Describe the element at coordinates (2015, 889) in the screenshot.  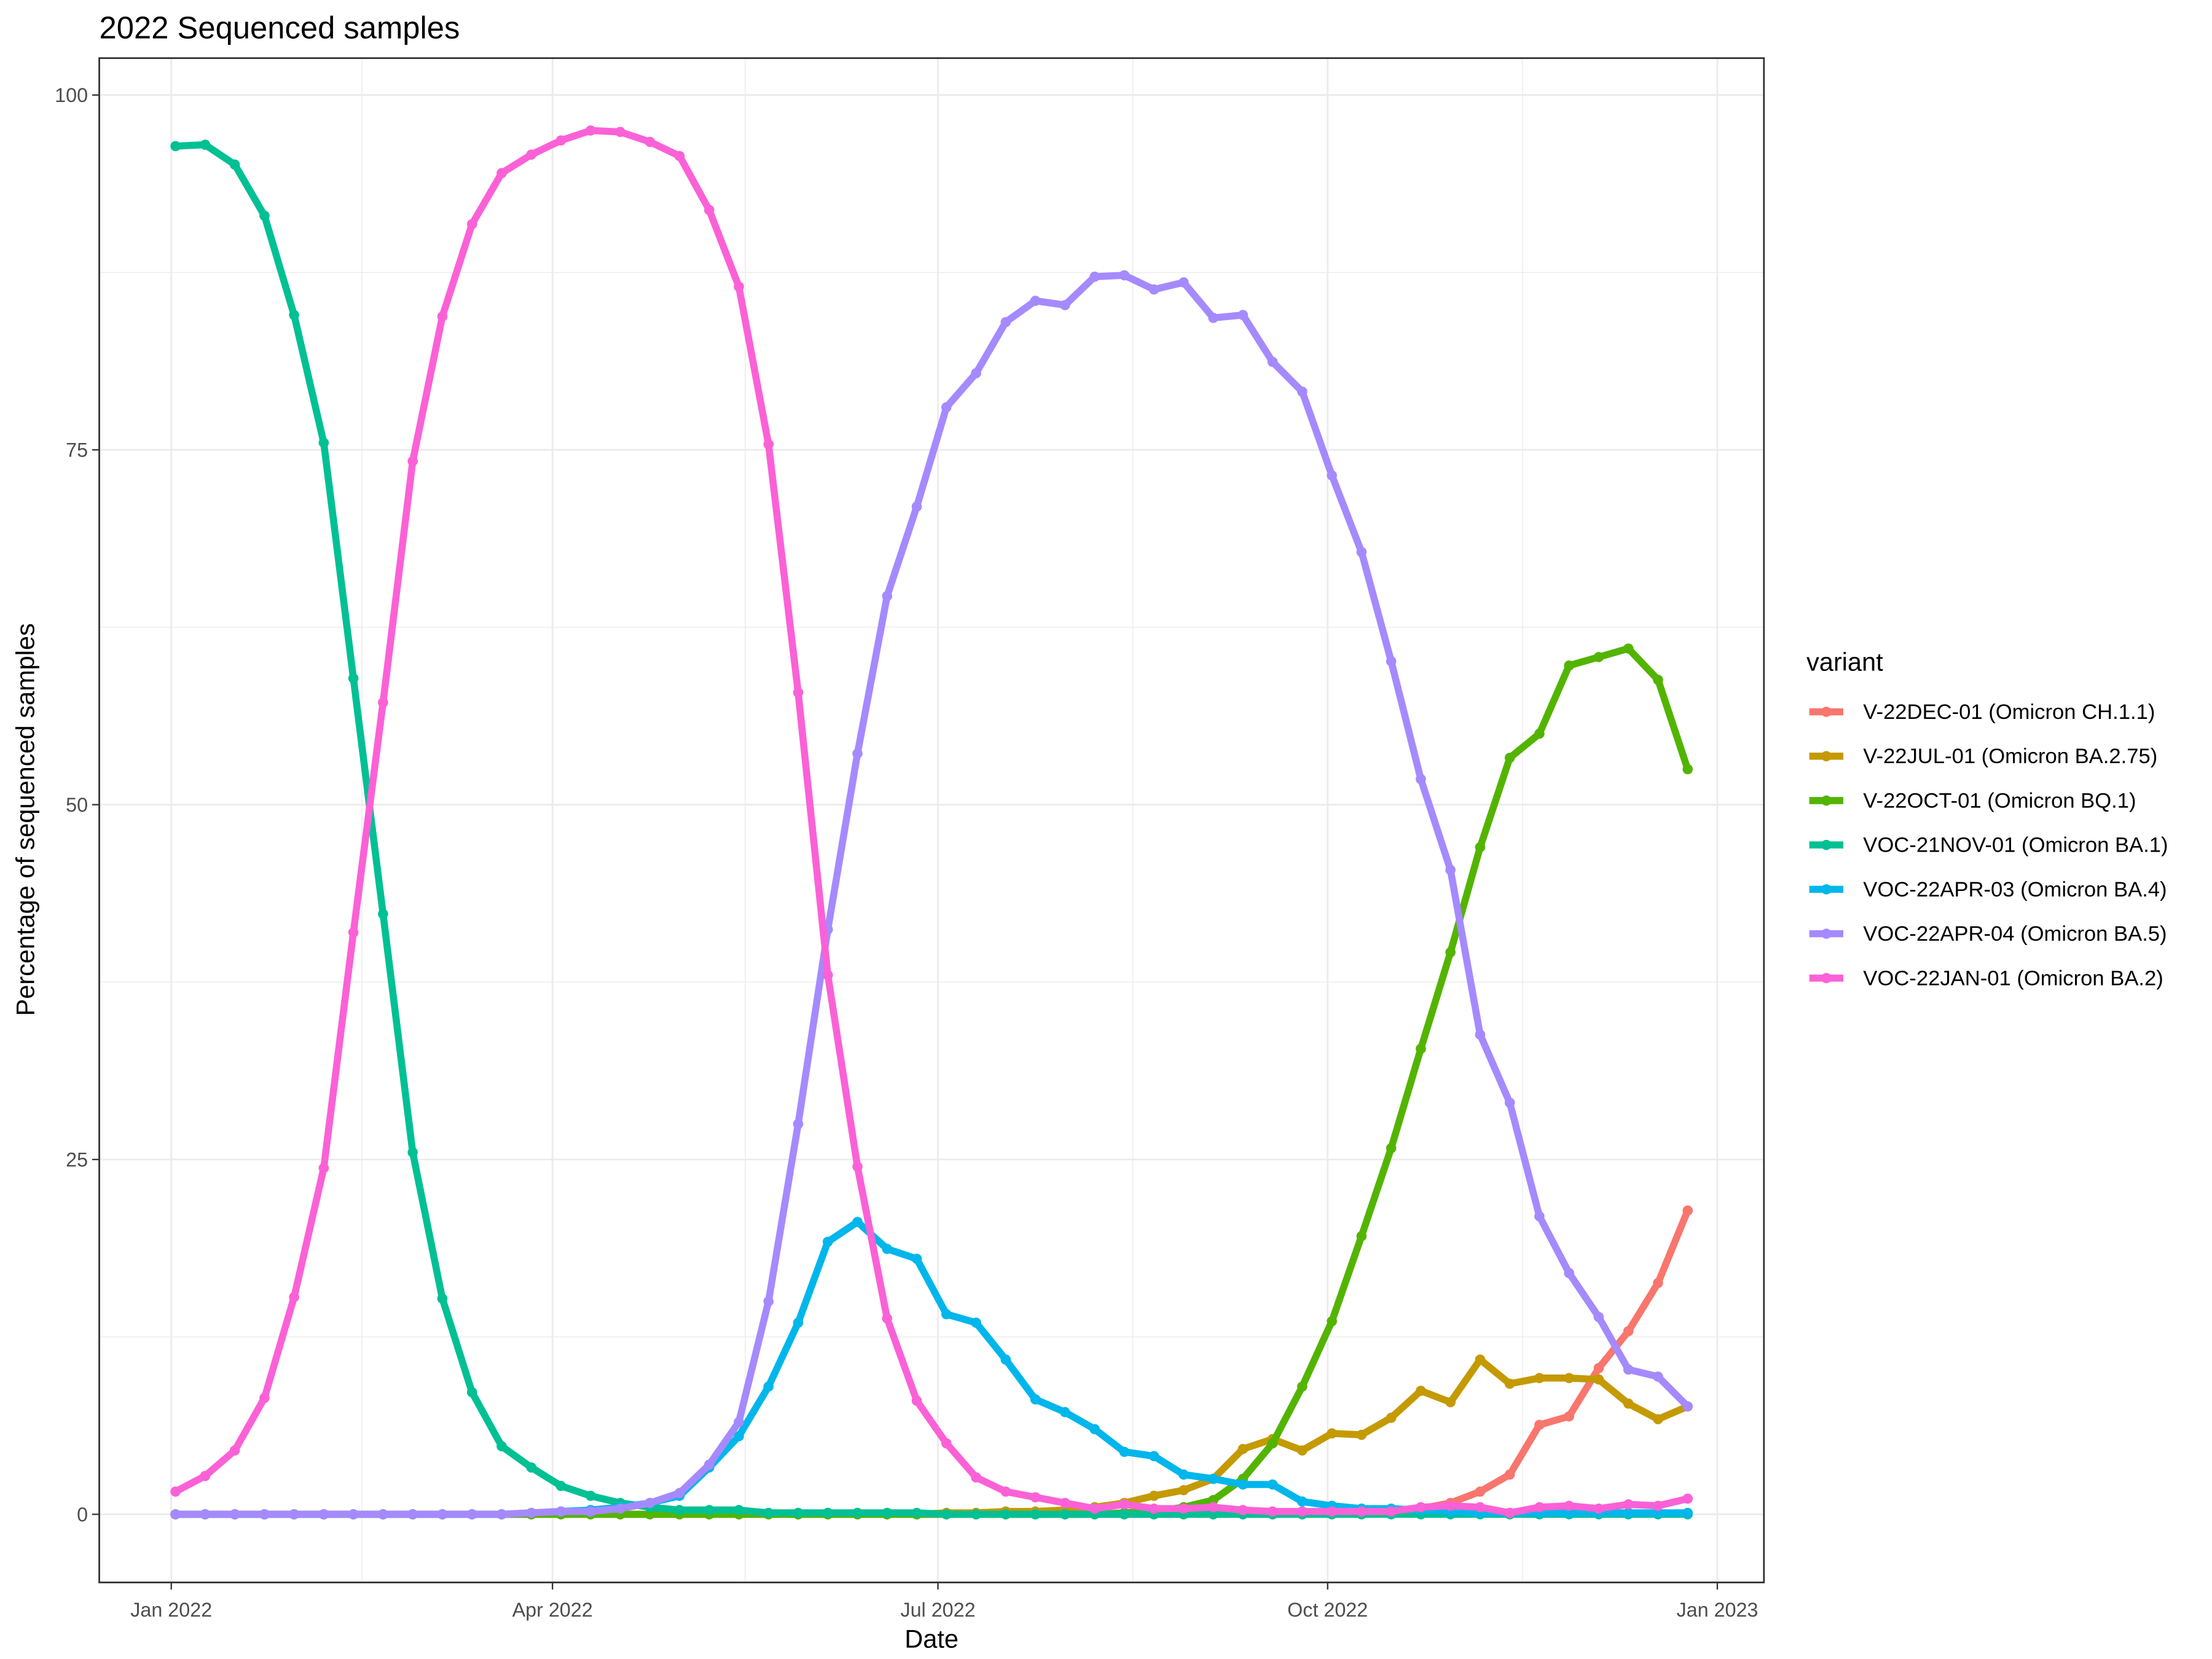
I see `legend-label: VOC-22APR-03 (Omicron BA.4)` at that location.